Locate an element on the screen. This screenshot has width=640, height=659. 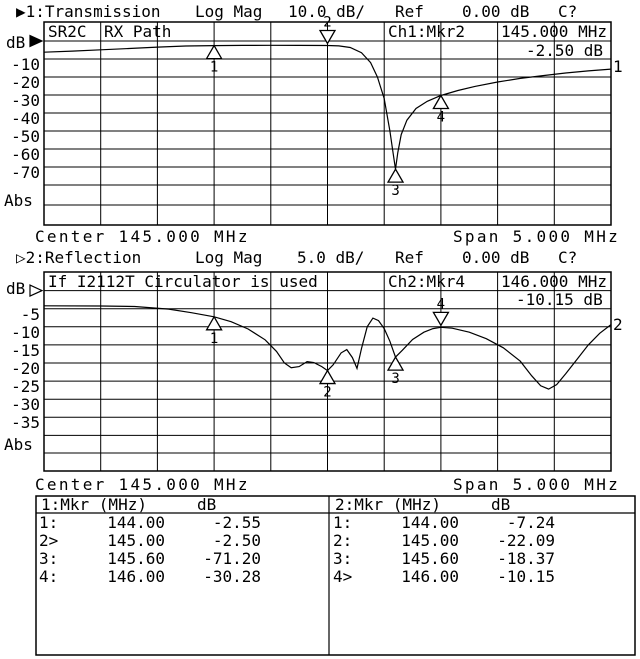
ch2-ytick: -5 is located at coordinates (30, 314).